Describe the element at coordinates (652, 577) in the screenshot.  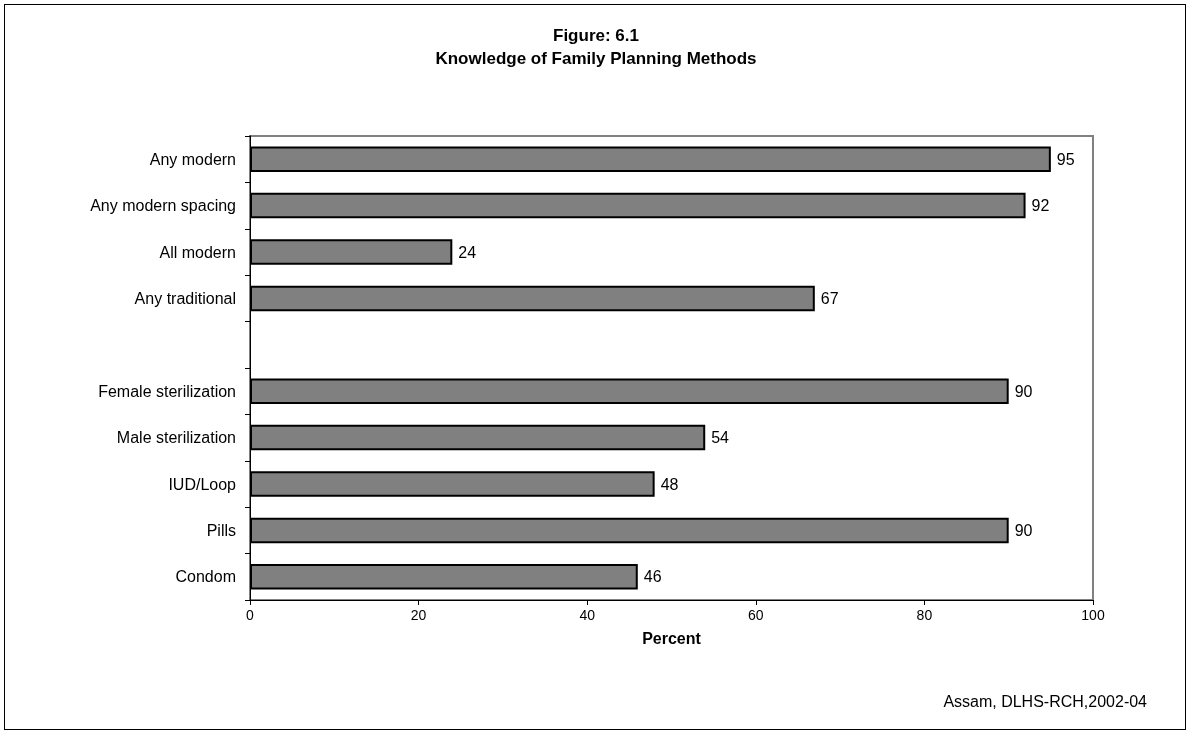
I see `data-label: 46` at that location.